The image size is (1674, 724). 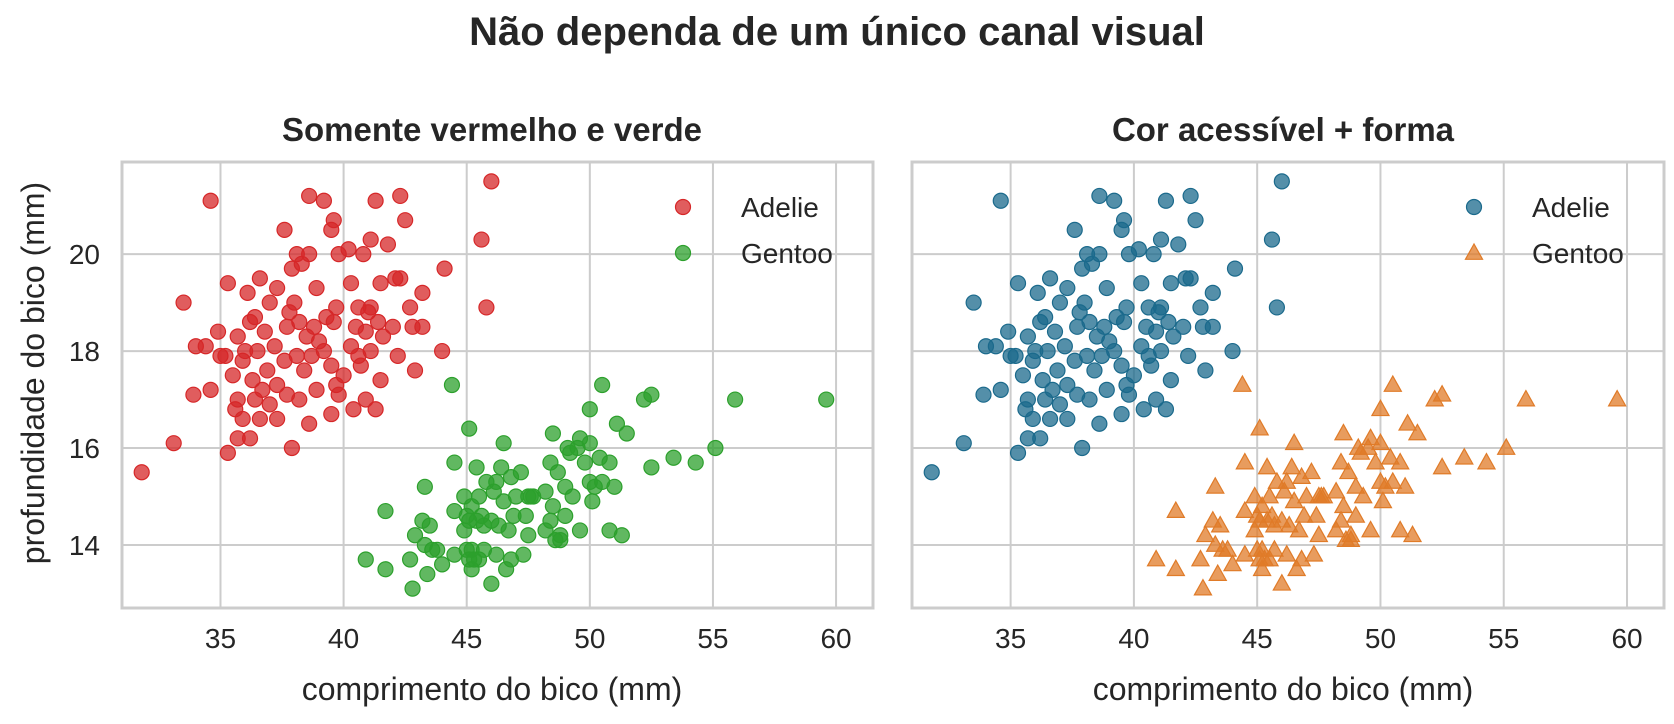 What do you see at coordinates (1283, 689) in the screenshot?
I see `right-x-axis-label: comprimento do bico (mm)` at bounding box center [1283, 689].